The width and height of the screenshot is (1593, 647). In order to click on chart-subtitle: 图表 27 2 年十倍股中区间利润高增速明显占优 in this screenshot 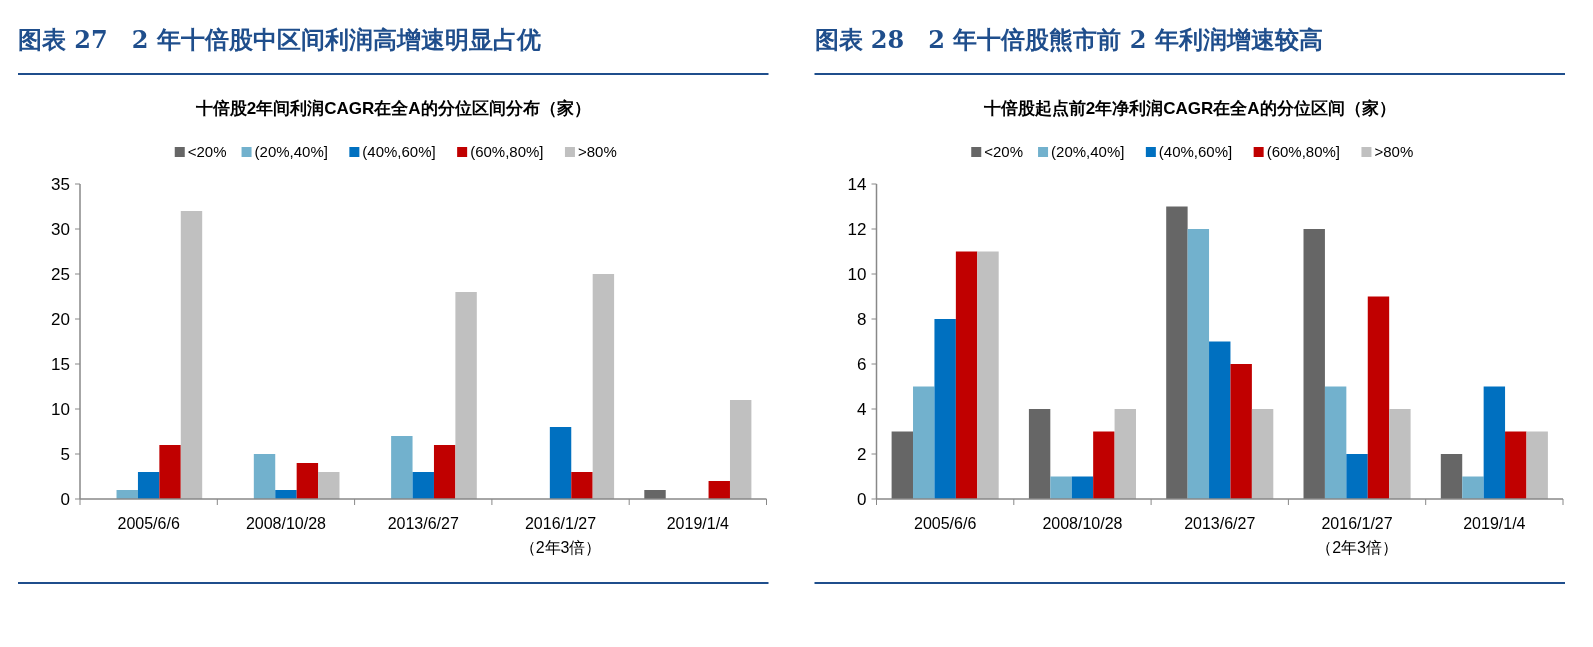, I will do `click(279, 39)`.